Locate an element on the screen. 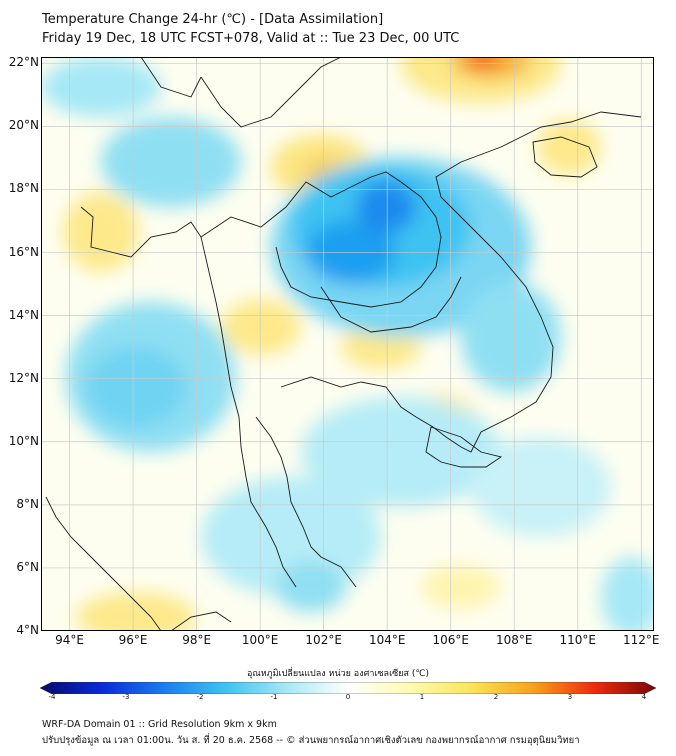  lon-label: 94°E is located at coordinates (70, 640).